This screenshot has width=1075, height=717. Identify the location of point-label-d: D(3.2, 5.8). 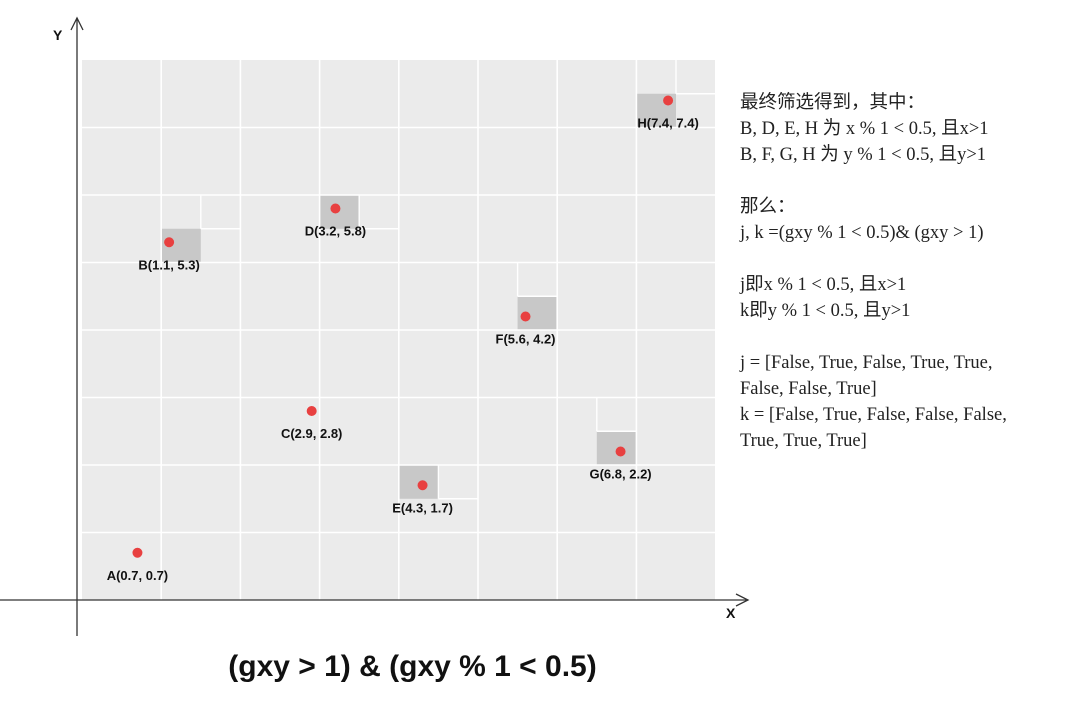
(335, 231).